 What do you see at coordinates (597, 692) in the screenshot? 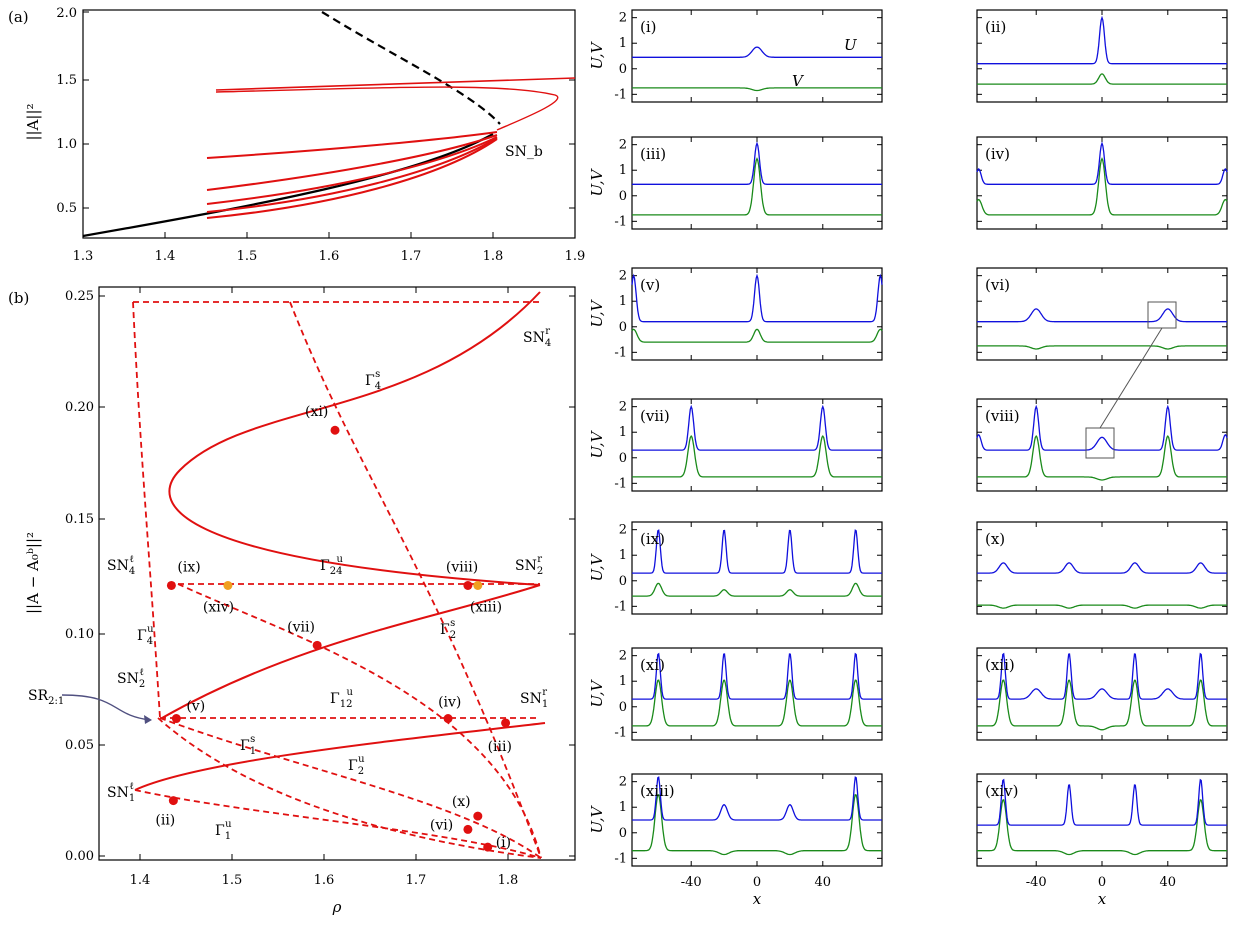
I see `profile-ylabel-11: U,V` at bounding box center [597, 692].